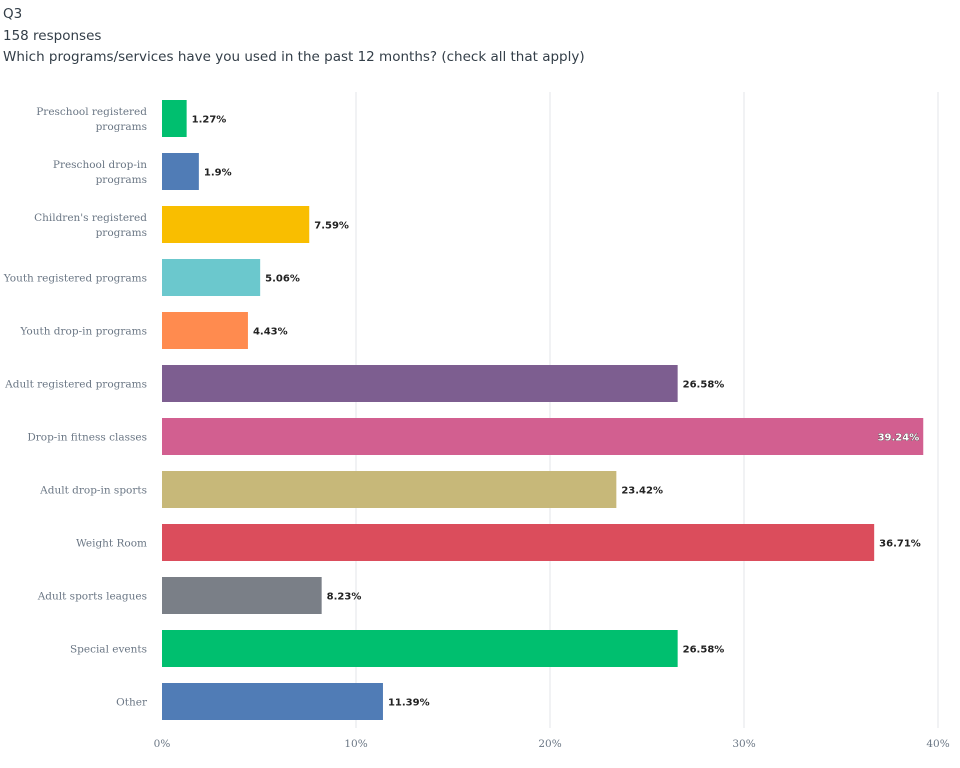  I want to click on value-label-5: 26.58%, so click(704, 384).